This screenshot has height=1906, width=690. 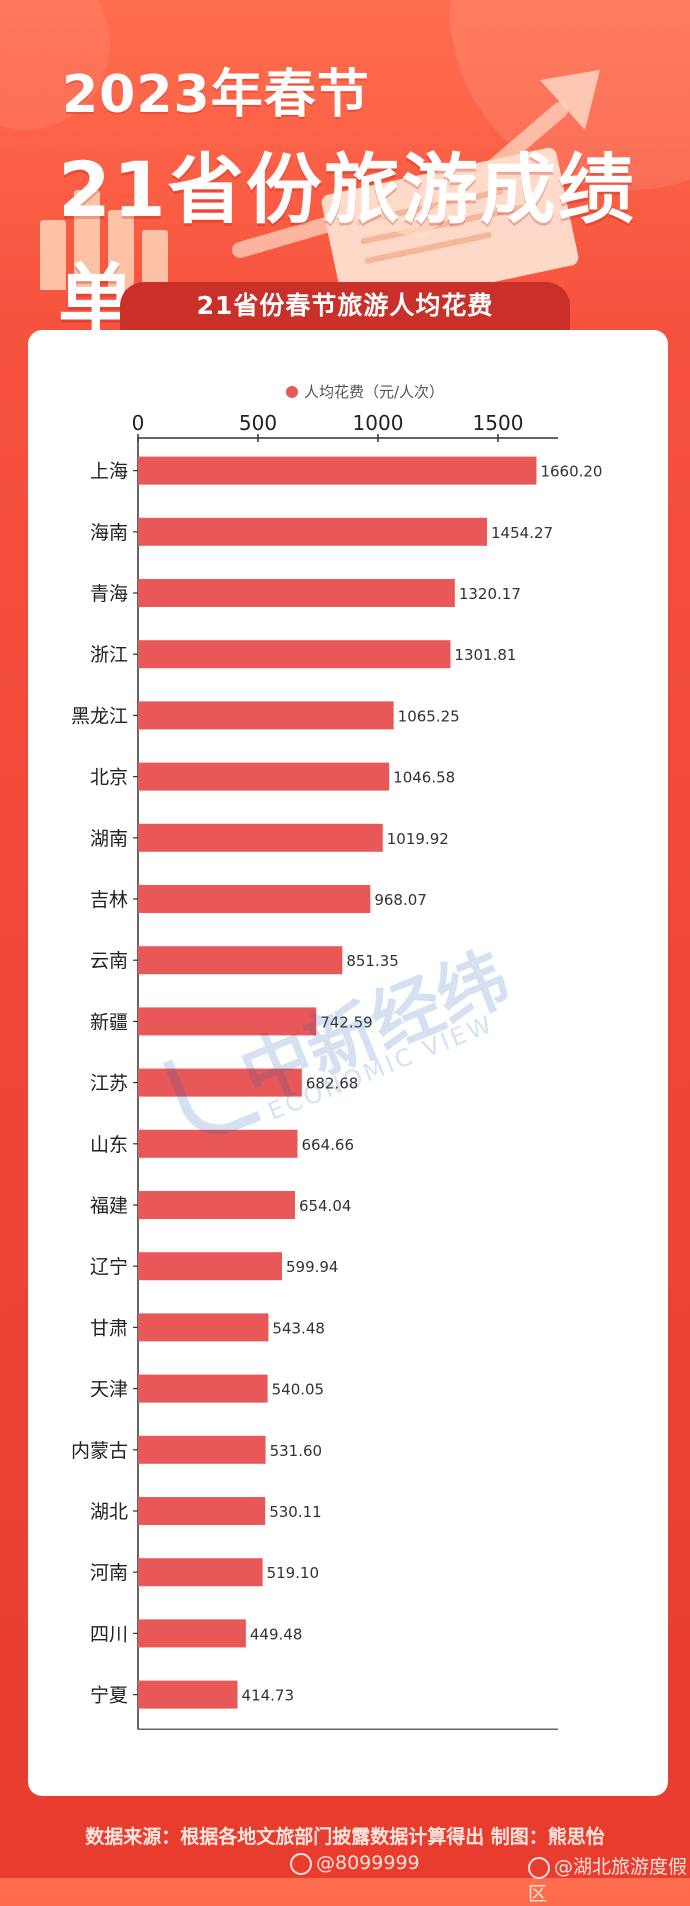 I want to click on source-note: 数据来源：根据各地文旅部门披露数据计算得出 制图：熊思怡, so click(x=345, y=1837).